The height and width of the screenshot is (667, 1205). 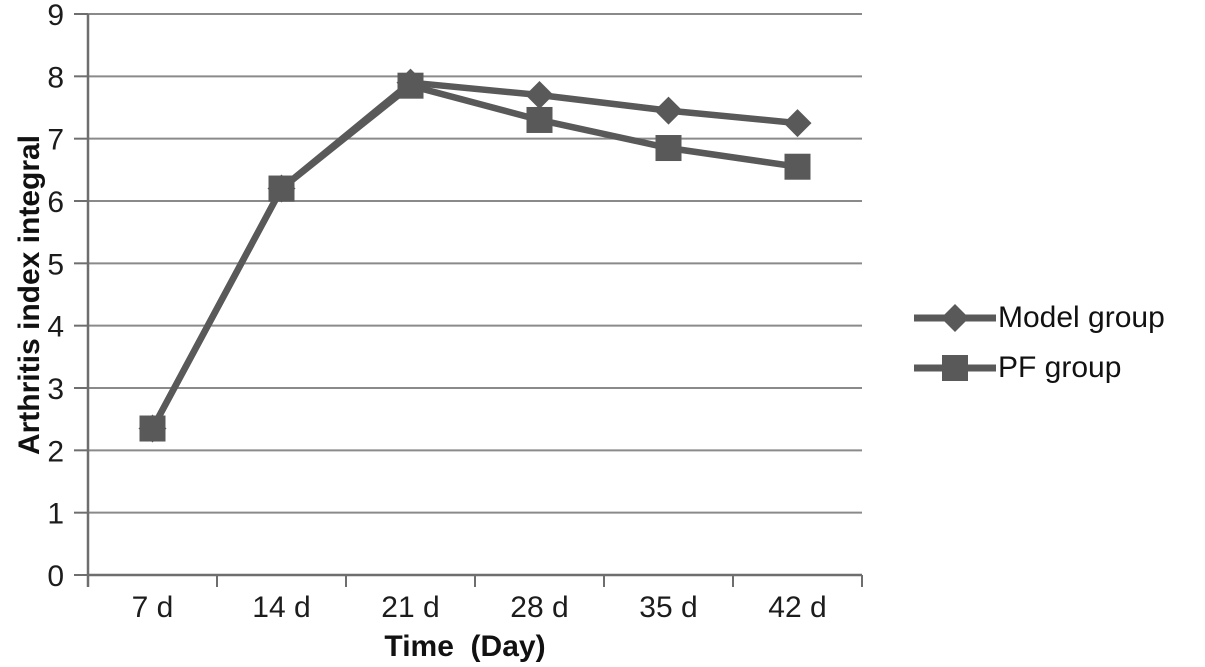 I want to click on y-axis-title: Arthritis index integral, so click(x=29, y=295).